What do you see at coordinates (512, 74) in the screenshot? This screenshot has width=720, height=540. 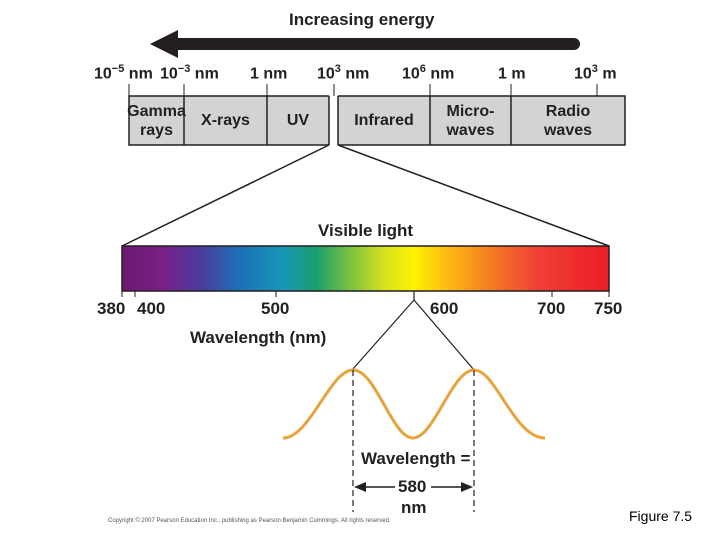 I see `scale-label: 1 m` at bounding box center [512, 74].